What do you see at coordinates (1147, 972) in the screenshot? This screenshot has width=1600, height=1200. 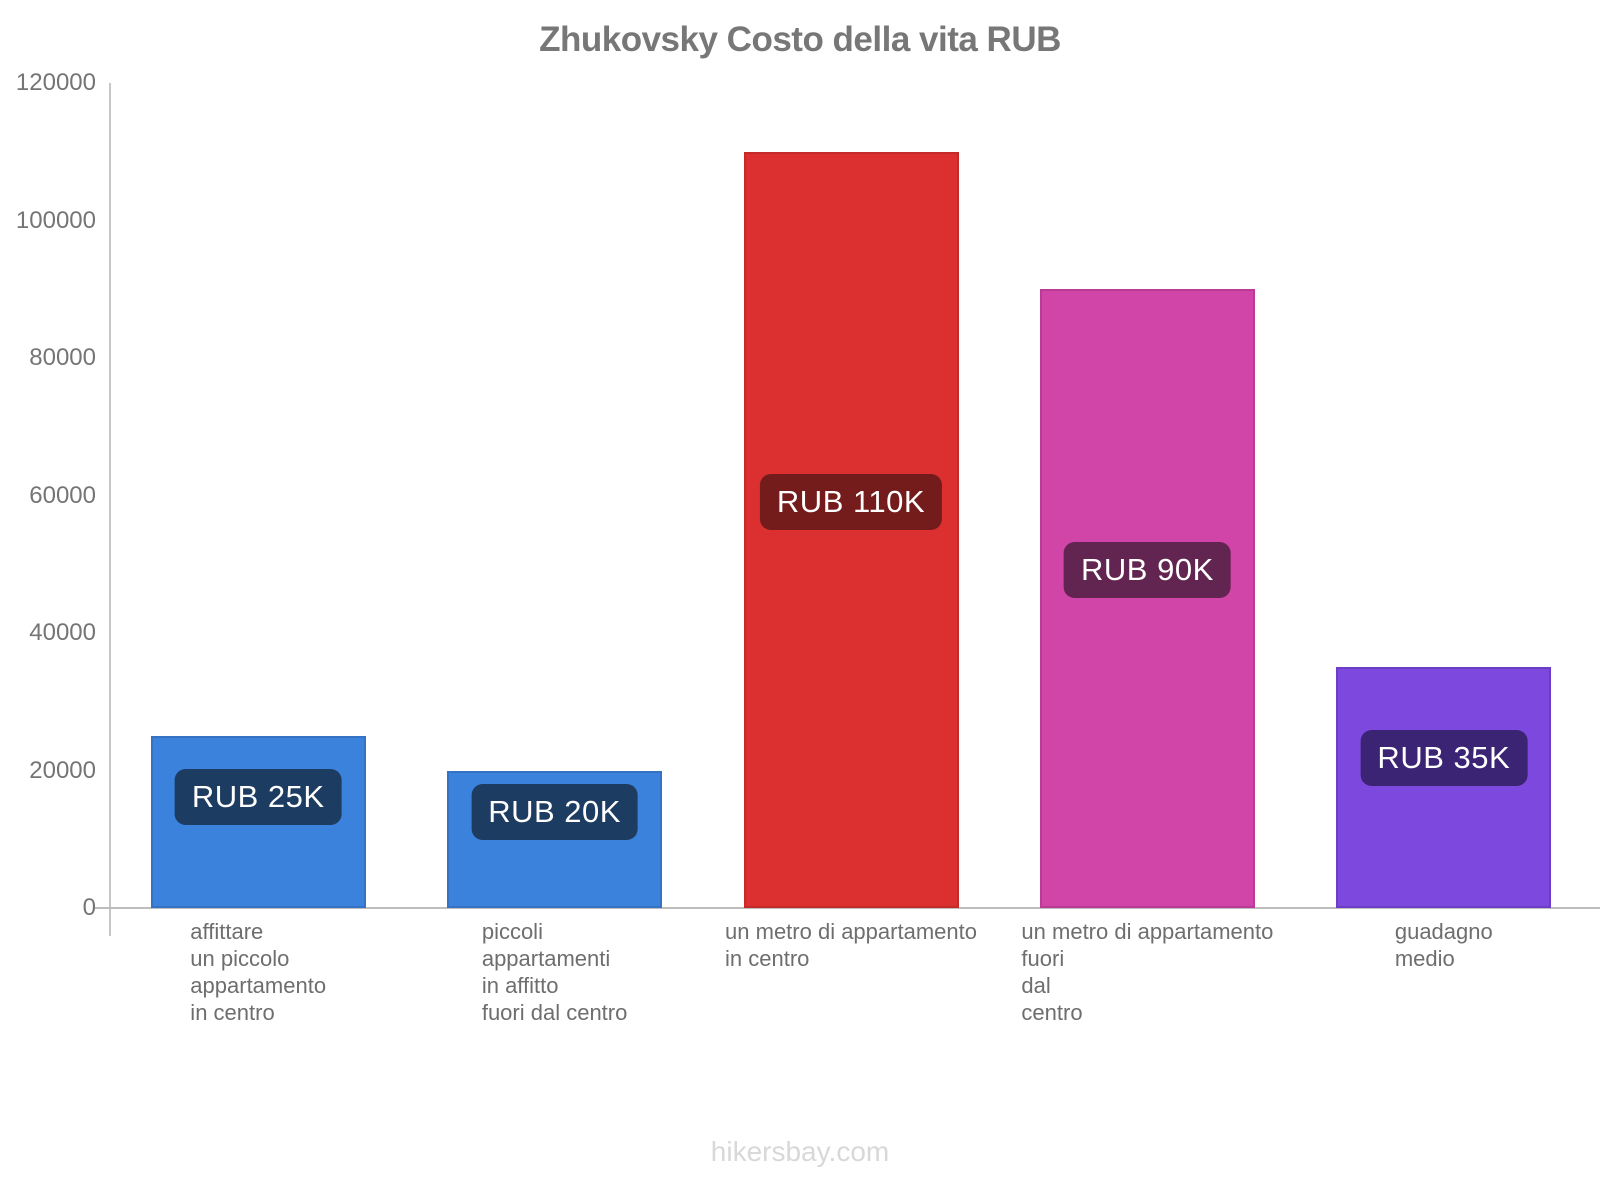 I see `x-category-label: un metro di appartamento fuori dal centro` at bounding box center [1147, 972].